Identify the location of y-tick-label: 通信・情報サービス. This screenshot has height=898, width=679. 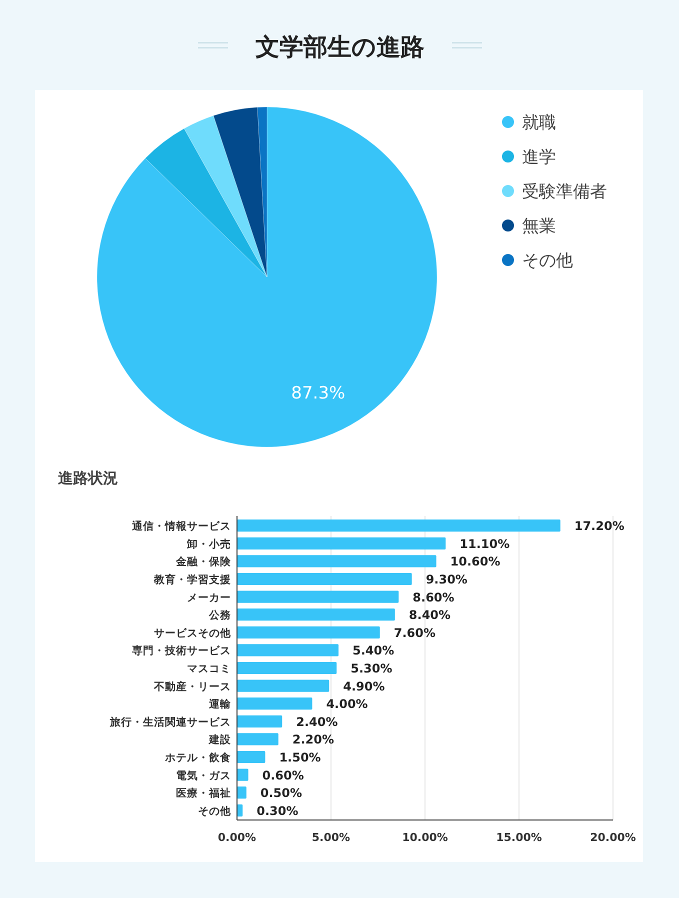
(181, 526).